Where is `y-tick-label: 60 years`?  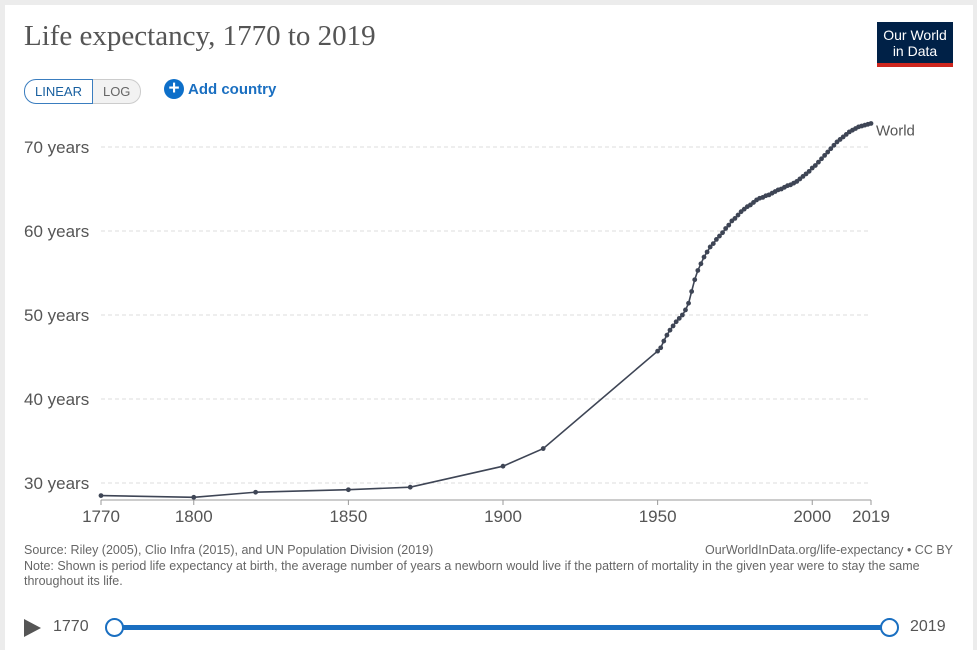 y-tick-label: 60 years is located at coordinates (56, 231).